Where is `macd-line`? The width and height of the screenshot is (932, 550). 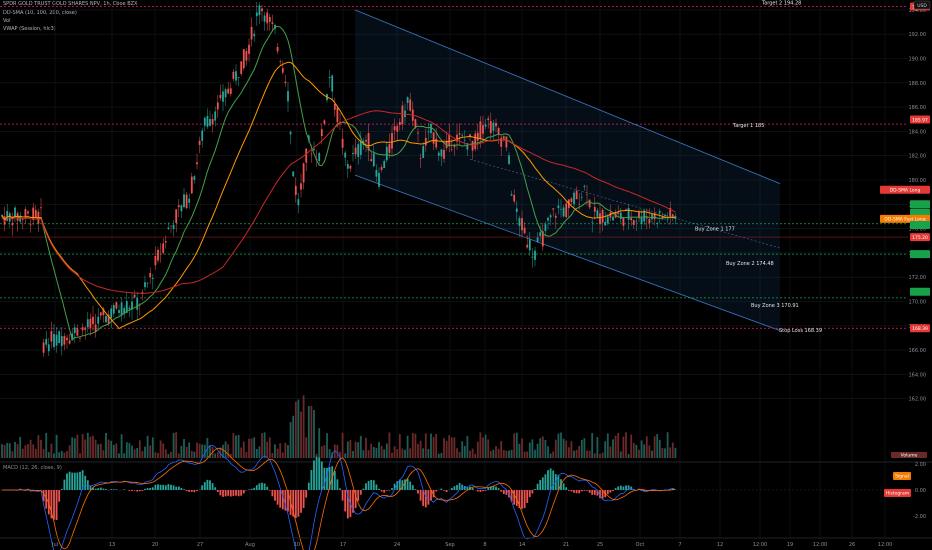
macd-line is located at coordinates (339, 497).